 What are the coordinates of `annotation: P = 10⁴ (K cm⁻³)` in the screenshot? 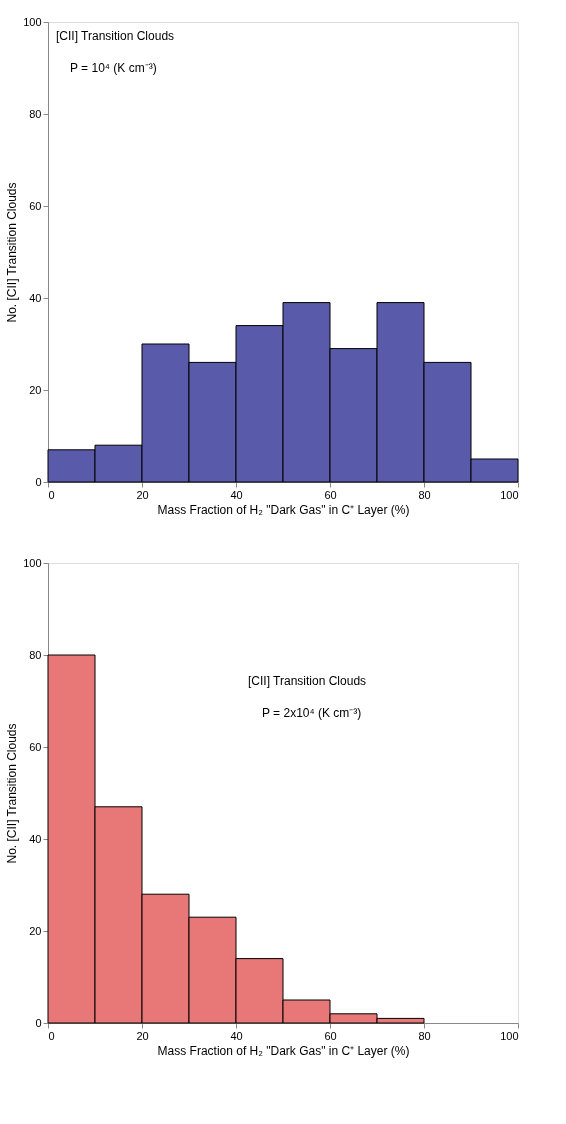 It's located at (113, 68).